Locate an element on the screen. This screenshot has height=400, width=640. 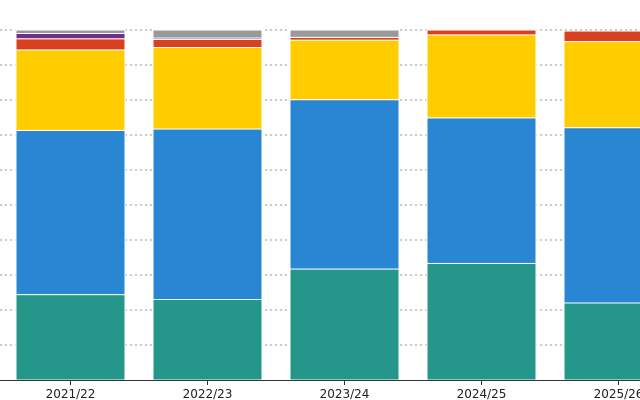
x-tick-label: 2022/23 is located at coordinates (208, 393).